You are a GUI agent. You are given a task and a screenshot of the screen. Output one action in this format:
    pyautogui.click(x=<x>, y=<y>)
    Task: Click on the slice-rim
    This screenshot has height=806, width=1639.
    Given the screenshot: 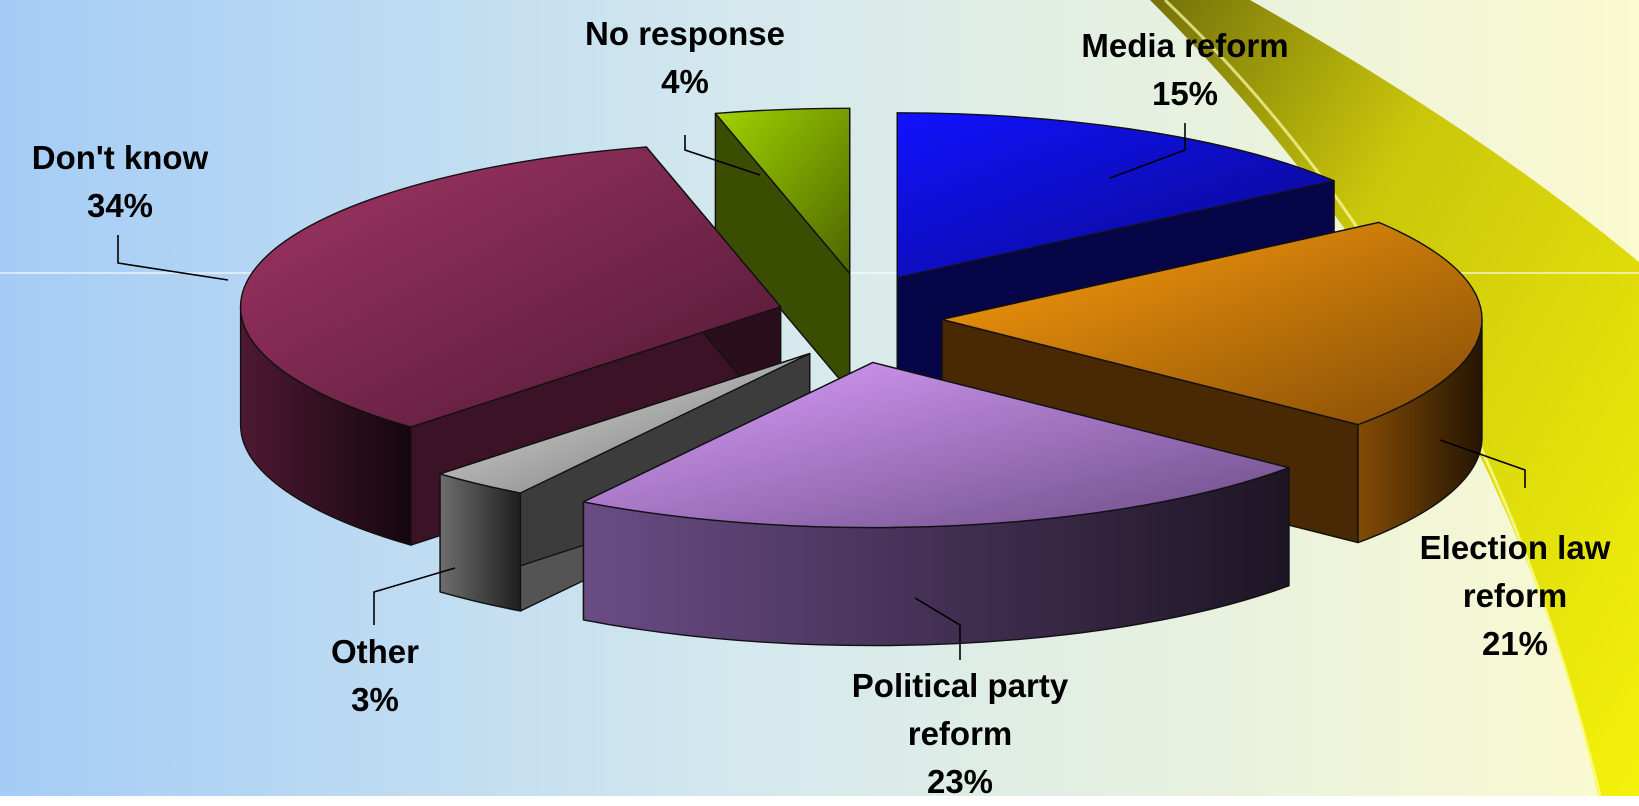 What is the action you would take?
    pyautogui.click(x=480, y=542)
    